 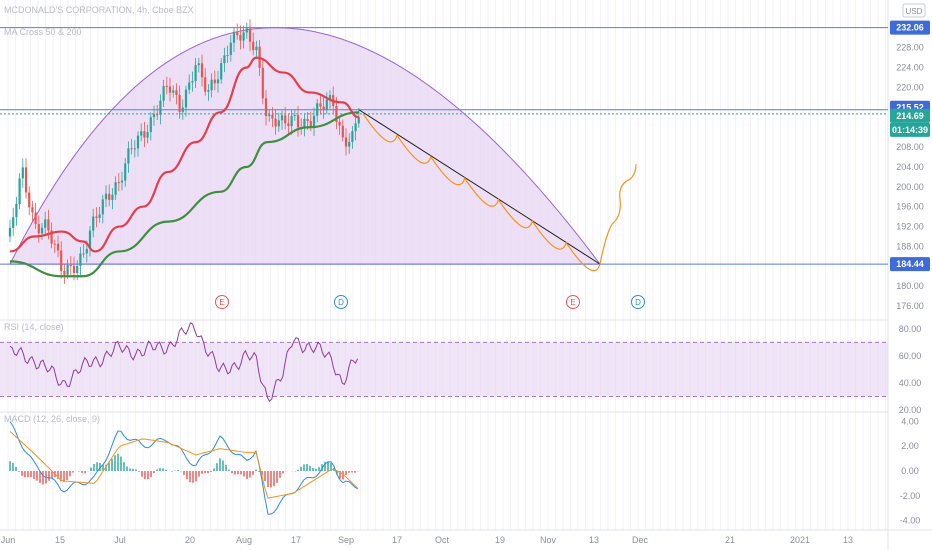 I want to click on price-tick-label: 192.00, so click(x=910, y=227).